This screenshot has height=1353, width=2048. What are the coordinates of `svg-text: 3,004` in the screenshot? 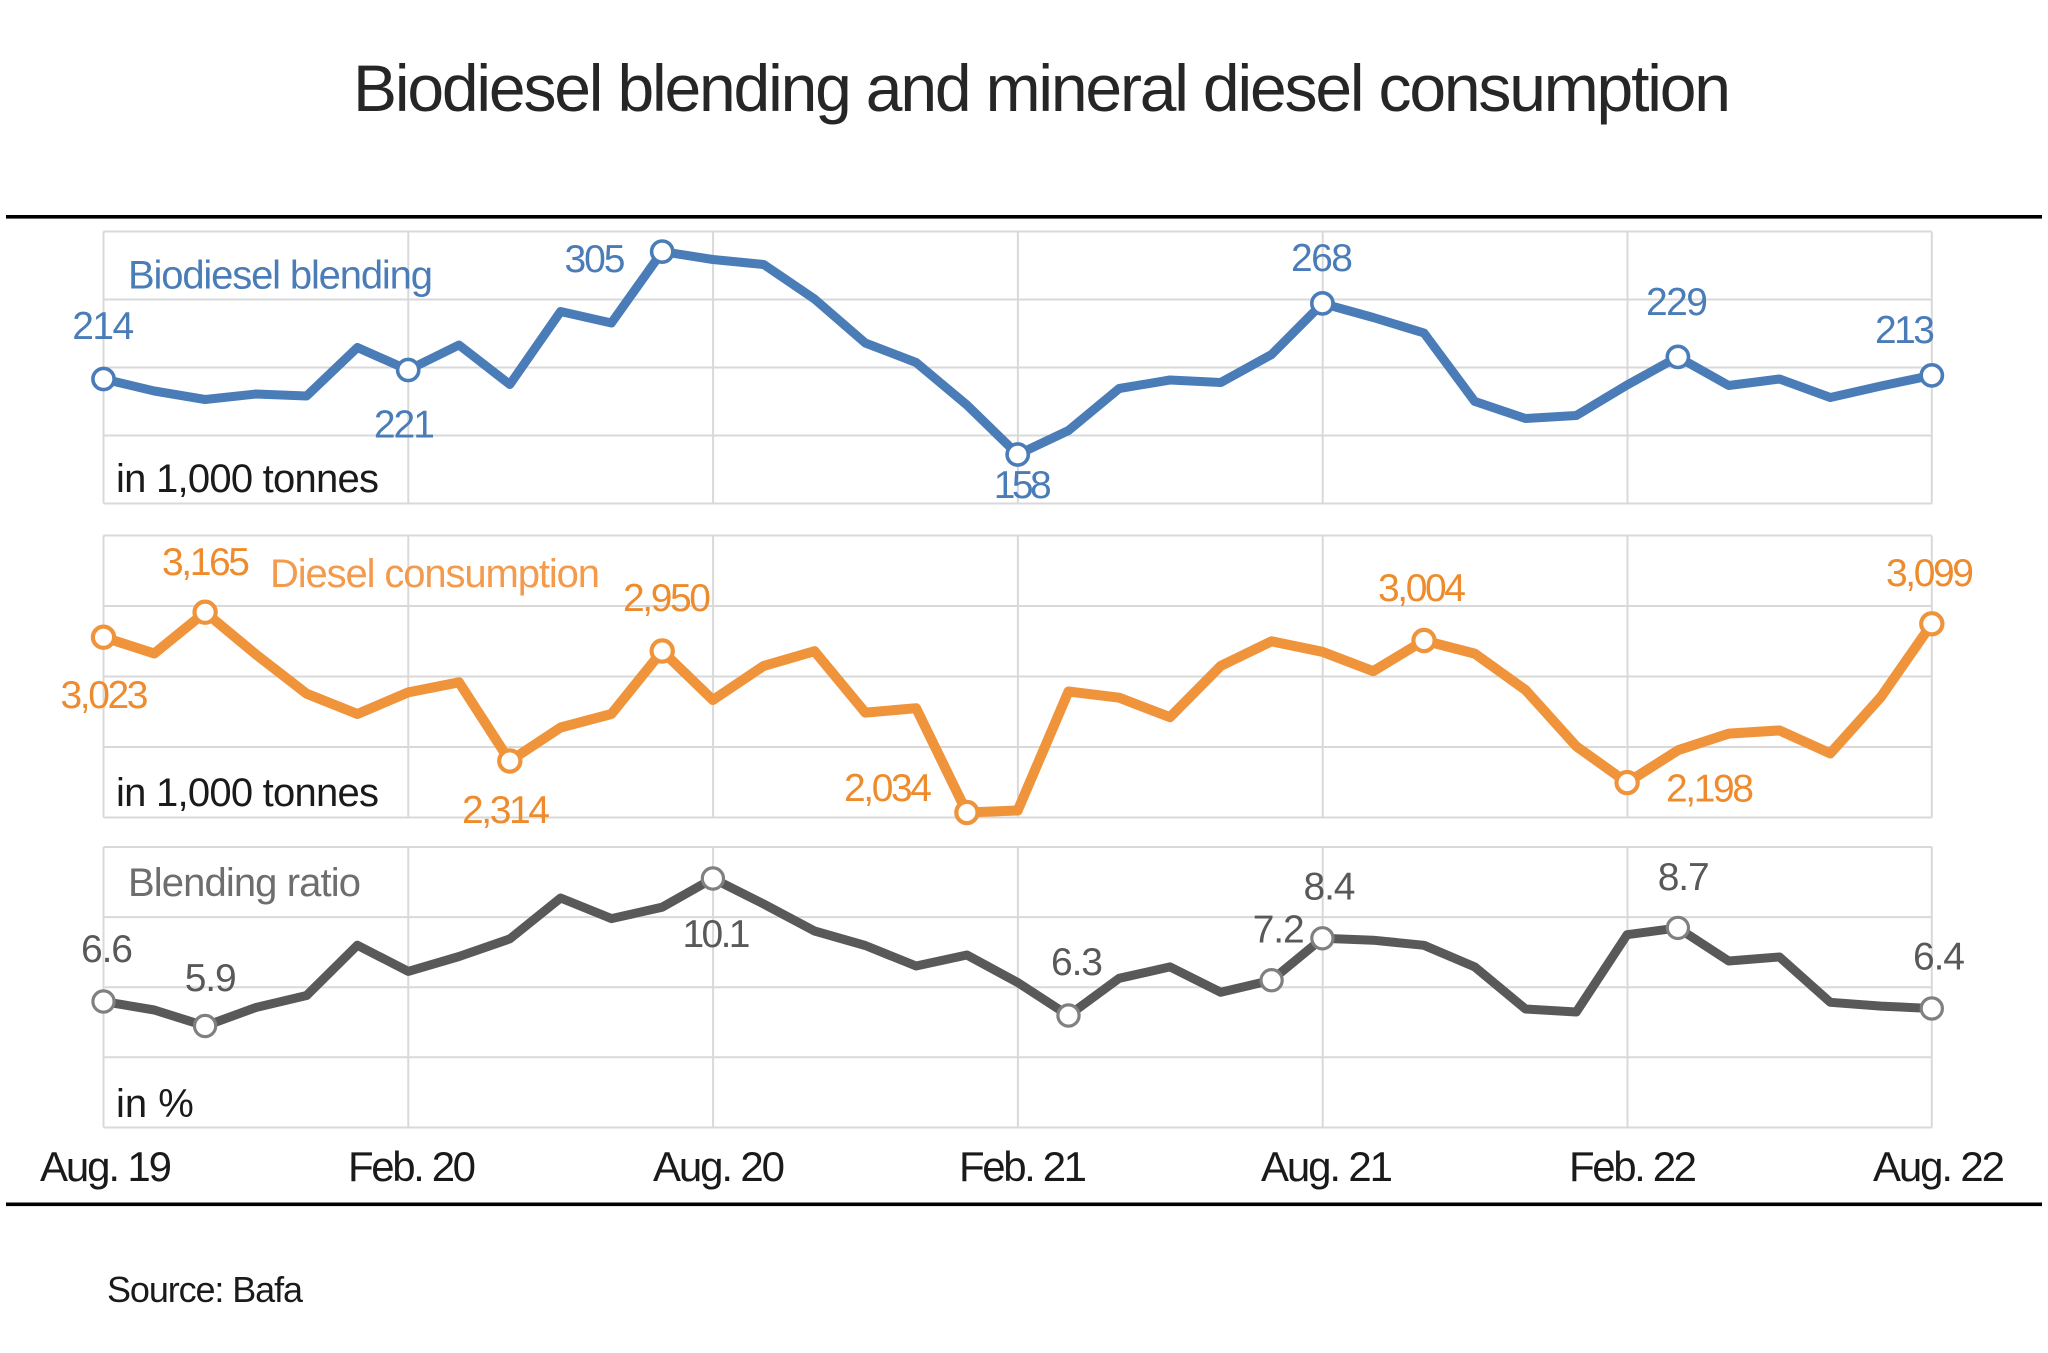 It's located at (1422, 588).